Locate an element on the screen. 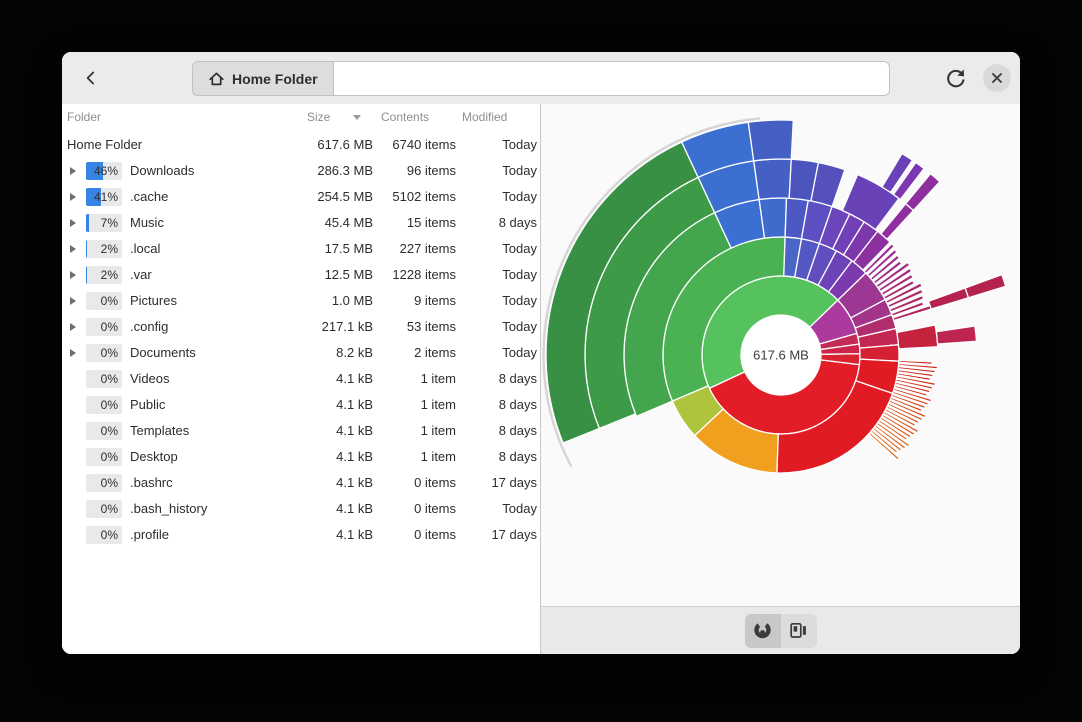 The width and height of the screenshot is (1082, 722). usage-percent-label: 0% is located at coordinates (109, 457).